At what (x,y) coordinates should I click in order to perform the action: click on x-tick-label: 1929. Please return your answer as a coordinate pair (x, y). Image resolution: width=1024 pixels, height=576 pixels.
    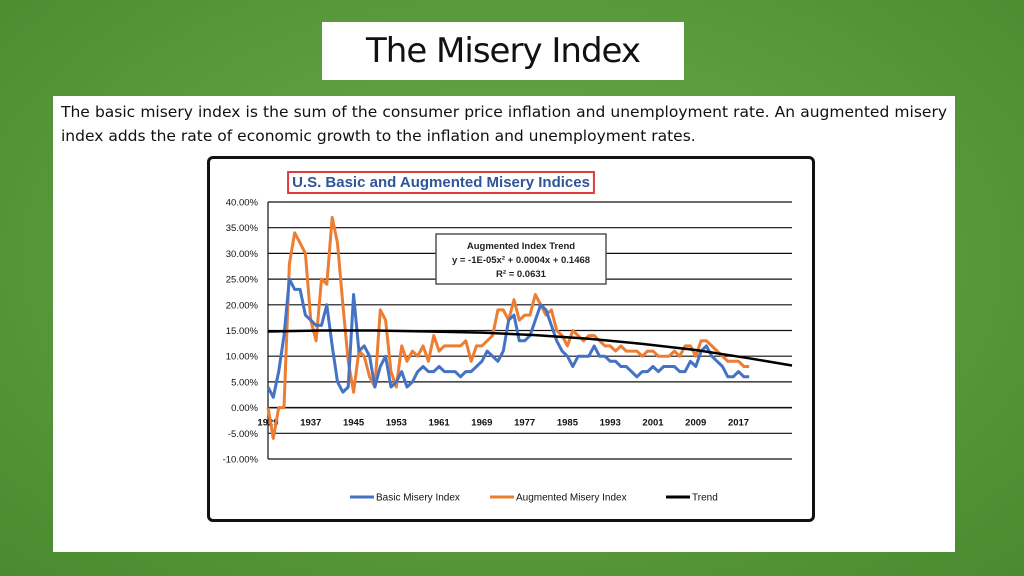
    Looking at the image, I should click on (267, 423).